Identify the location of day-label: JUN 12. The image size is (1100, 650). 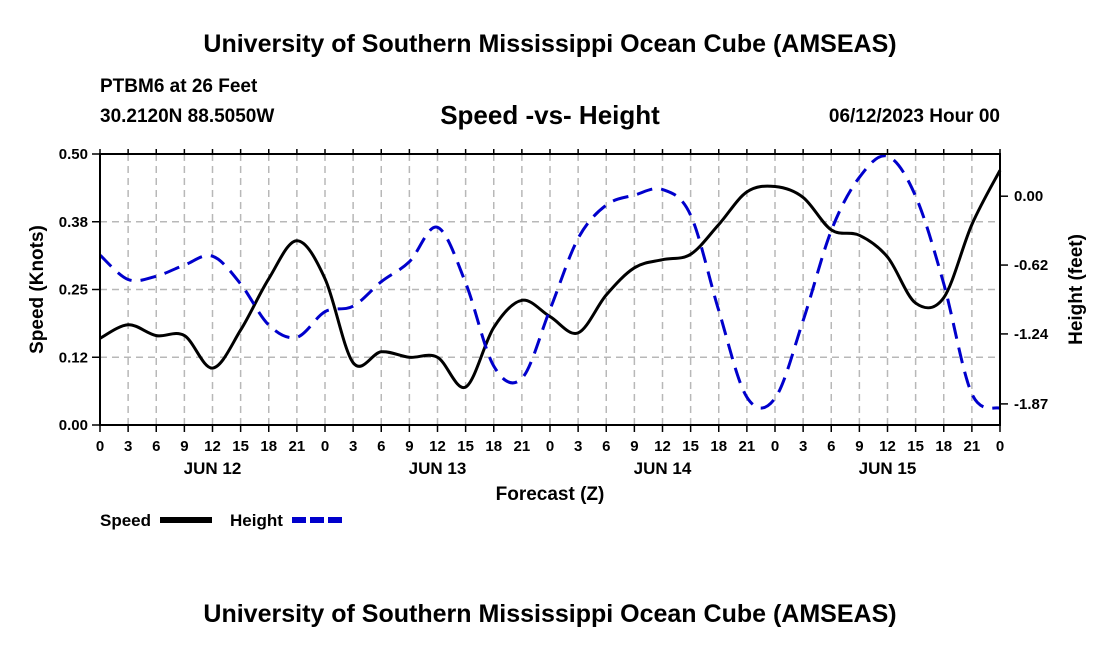
(213, 468).